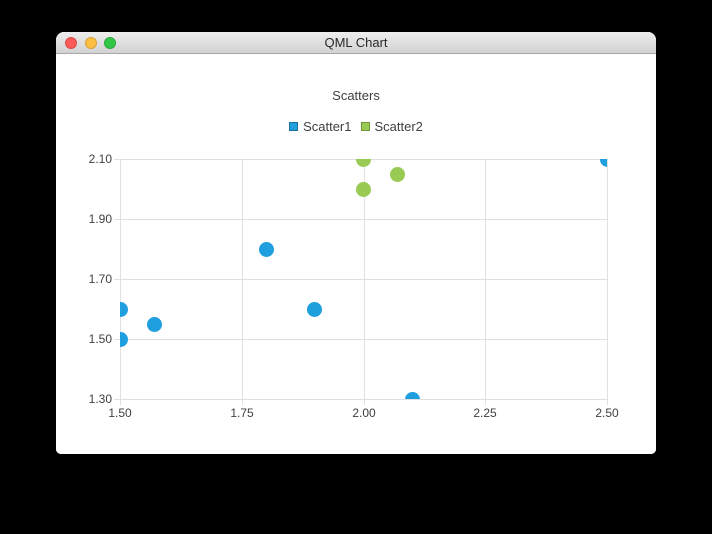  I want to click on legend-item-scatter1: Scatter1, so click(320, 126).